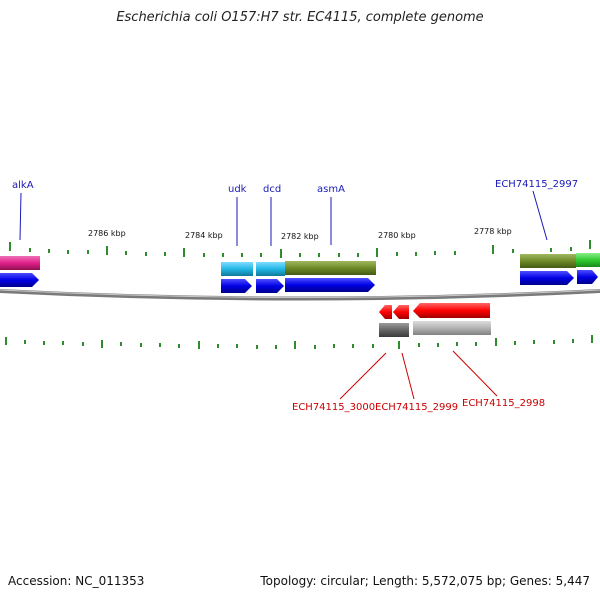 The width and height of the screenshot is (600, 600). I want to click on genome-backbone, so click(300, 295).